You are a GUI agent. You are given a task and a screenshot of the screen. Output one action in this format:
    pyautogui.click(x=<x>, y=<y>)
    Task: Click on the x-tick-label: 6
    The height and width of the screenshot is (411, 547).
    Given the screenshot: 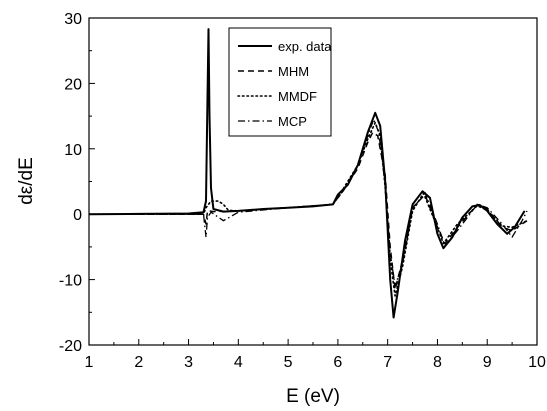 What is the action you would take?
    pyautogui.click(x=337, y=362)
    